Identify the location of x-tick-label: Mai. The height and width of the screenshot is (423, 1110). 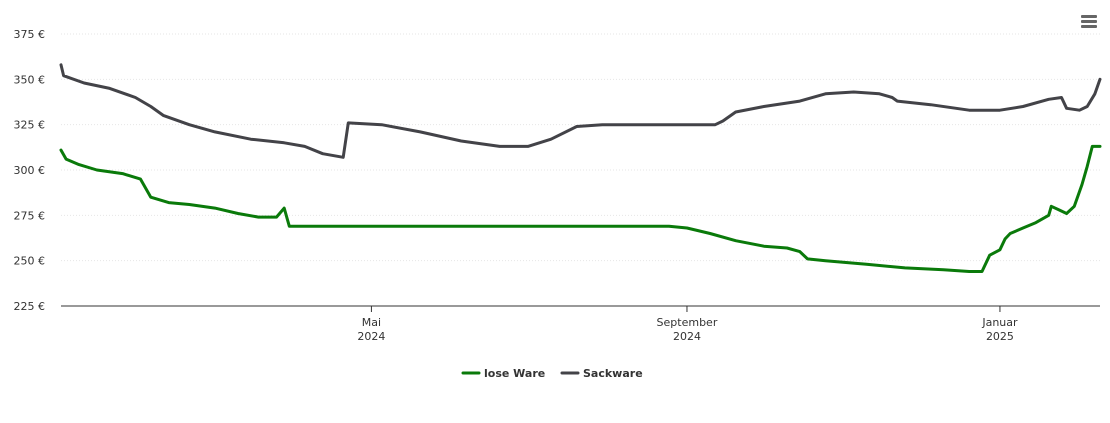
(371, 322).